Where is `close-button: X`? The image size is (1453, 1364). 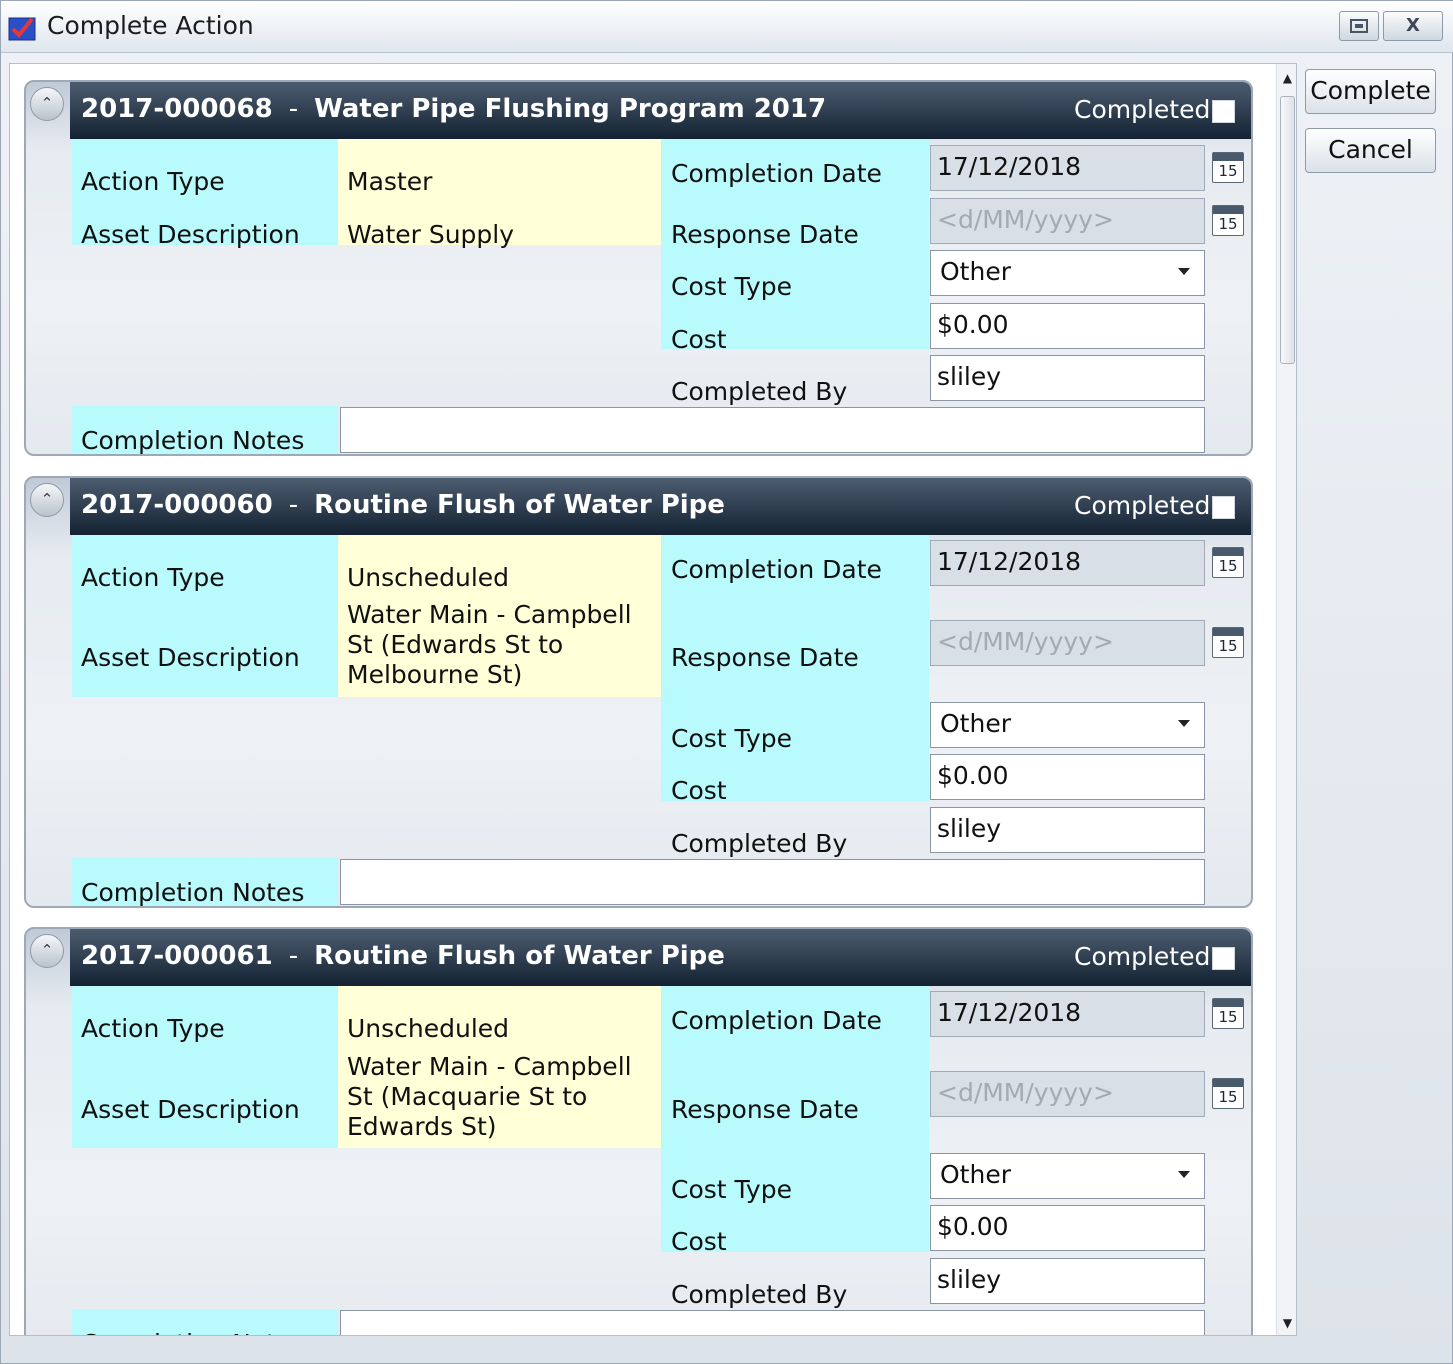
close-button: X is located at coordinates (1413, 26).